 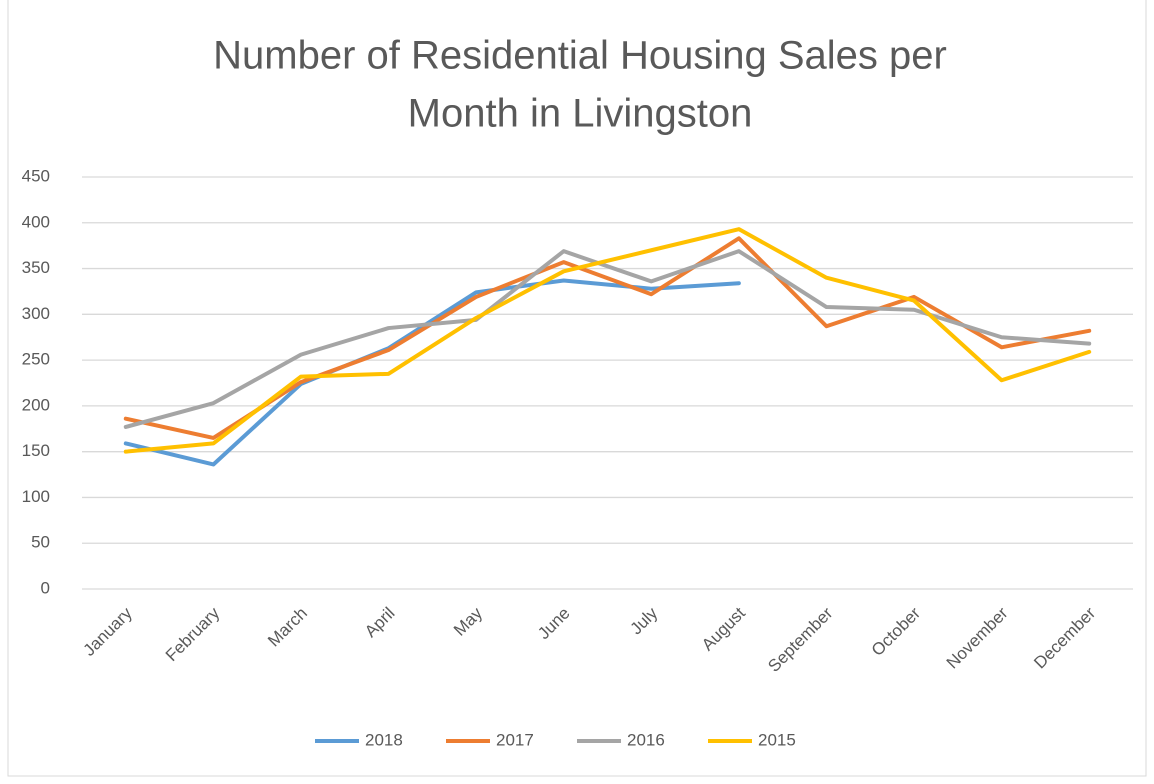 I want to click on y-tick-label: 250, so click(x=36, y=359).